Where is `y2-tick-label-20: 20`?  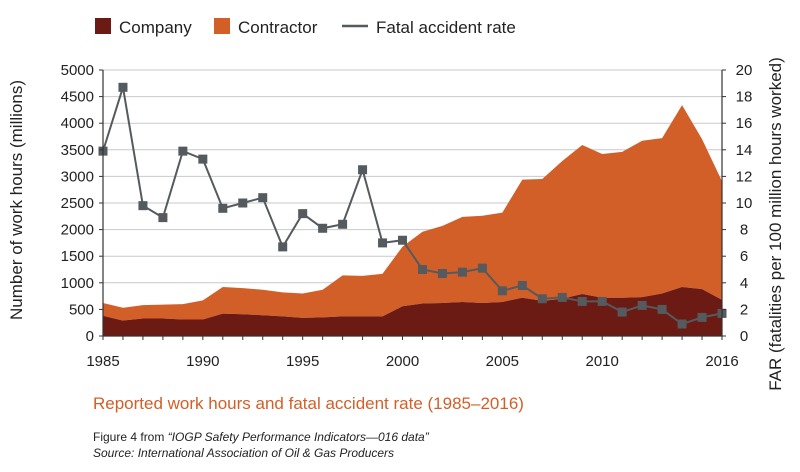
y2-tick-label-20: 20 is located at coordinates (744, 70).